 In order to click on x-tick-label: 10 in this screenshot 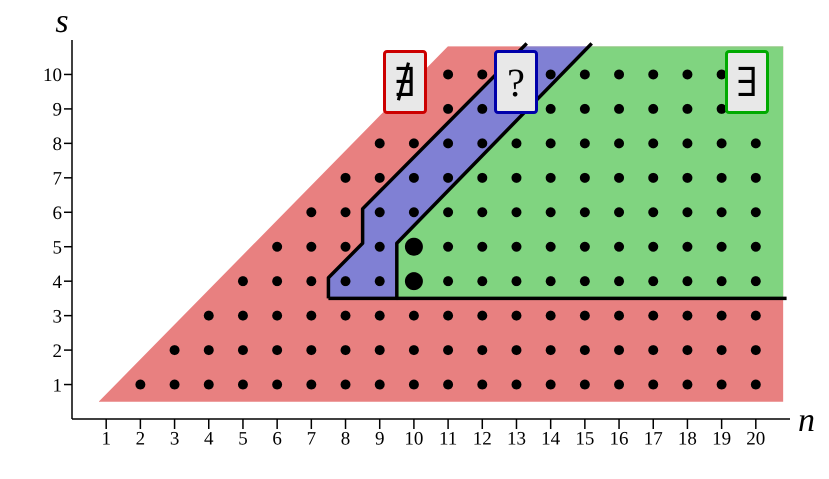, I will do `click(414, 439)`.